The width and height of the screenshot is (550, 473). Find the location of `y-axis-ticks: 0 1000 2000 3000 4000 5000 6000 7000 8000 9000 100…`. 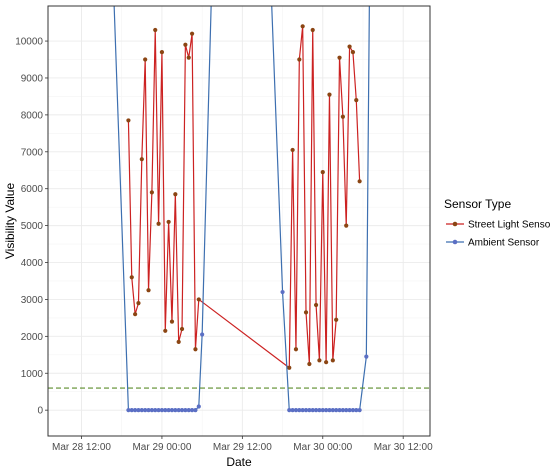

y-axis-ticks: 0 1000 2000 3000 4000 5000 6000 7000 8000 9000 100… is located at coordinates (31, 227).